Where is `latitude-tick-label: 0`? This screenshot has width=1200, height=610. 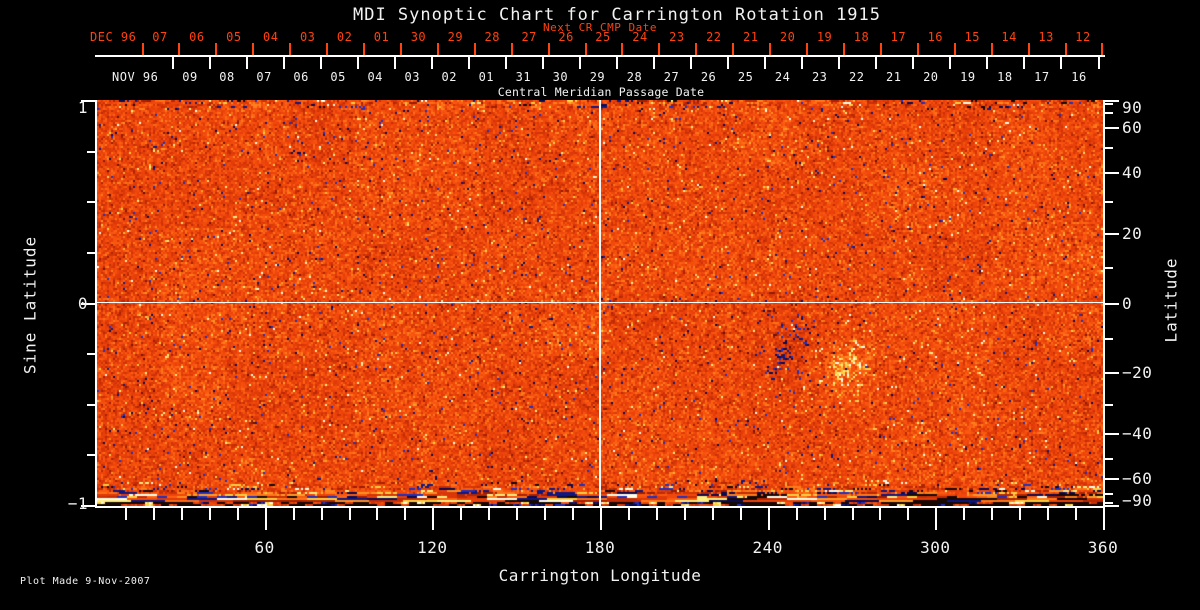 latitude-tick-label: 0 is located at coordinates (1127, 303).